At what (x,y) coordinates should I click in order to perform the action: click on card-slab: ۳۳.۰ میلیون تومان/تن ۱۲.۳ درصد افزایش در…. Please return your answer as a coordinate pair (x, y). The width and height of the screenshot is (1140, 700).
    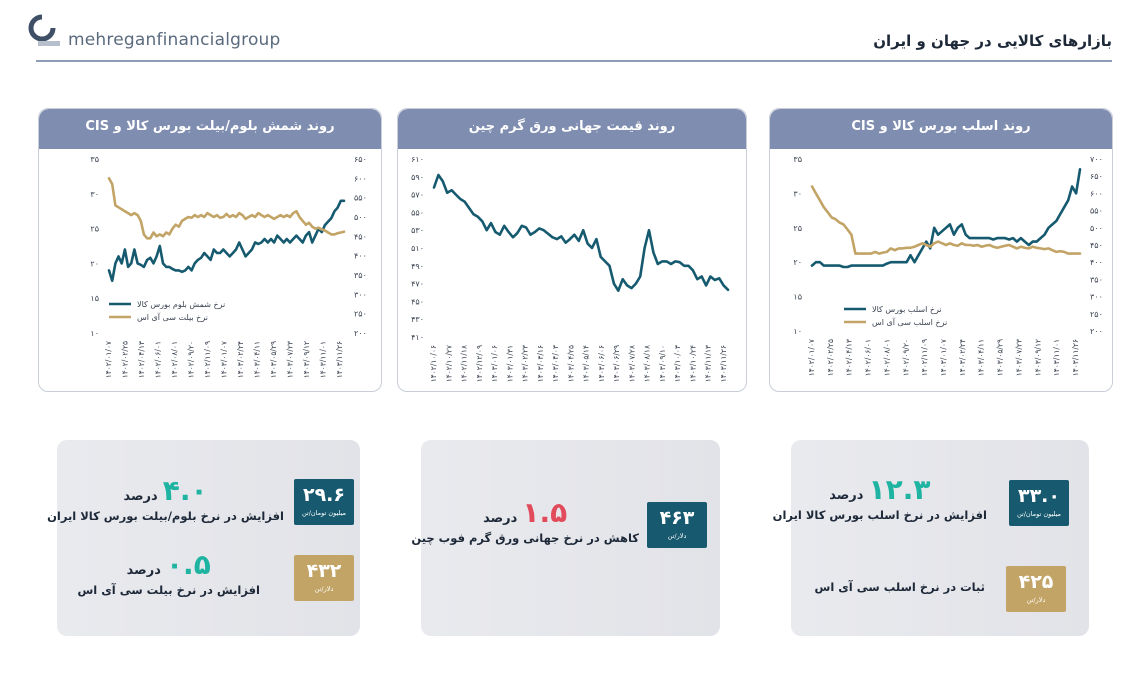
    Looking at the image, I should click on (931, 538).